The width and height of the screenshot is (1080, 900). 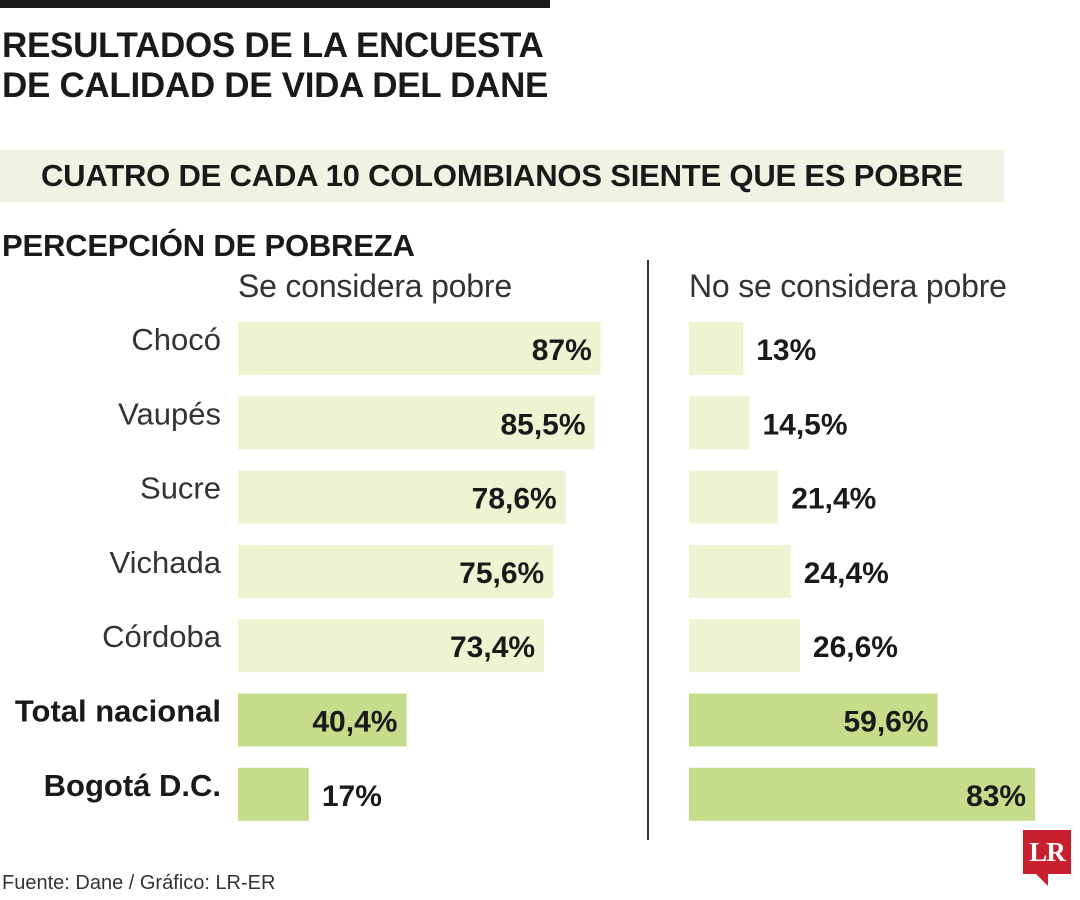 I want to click on category-label: Total nacional, so click(x=118, y=711).